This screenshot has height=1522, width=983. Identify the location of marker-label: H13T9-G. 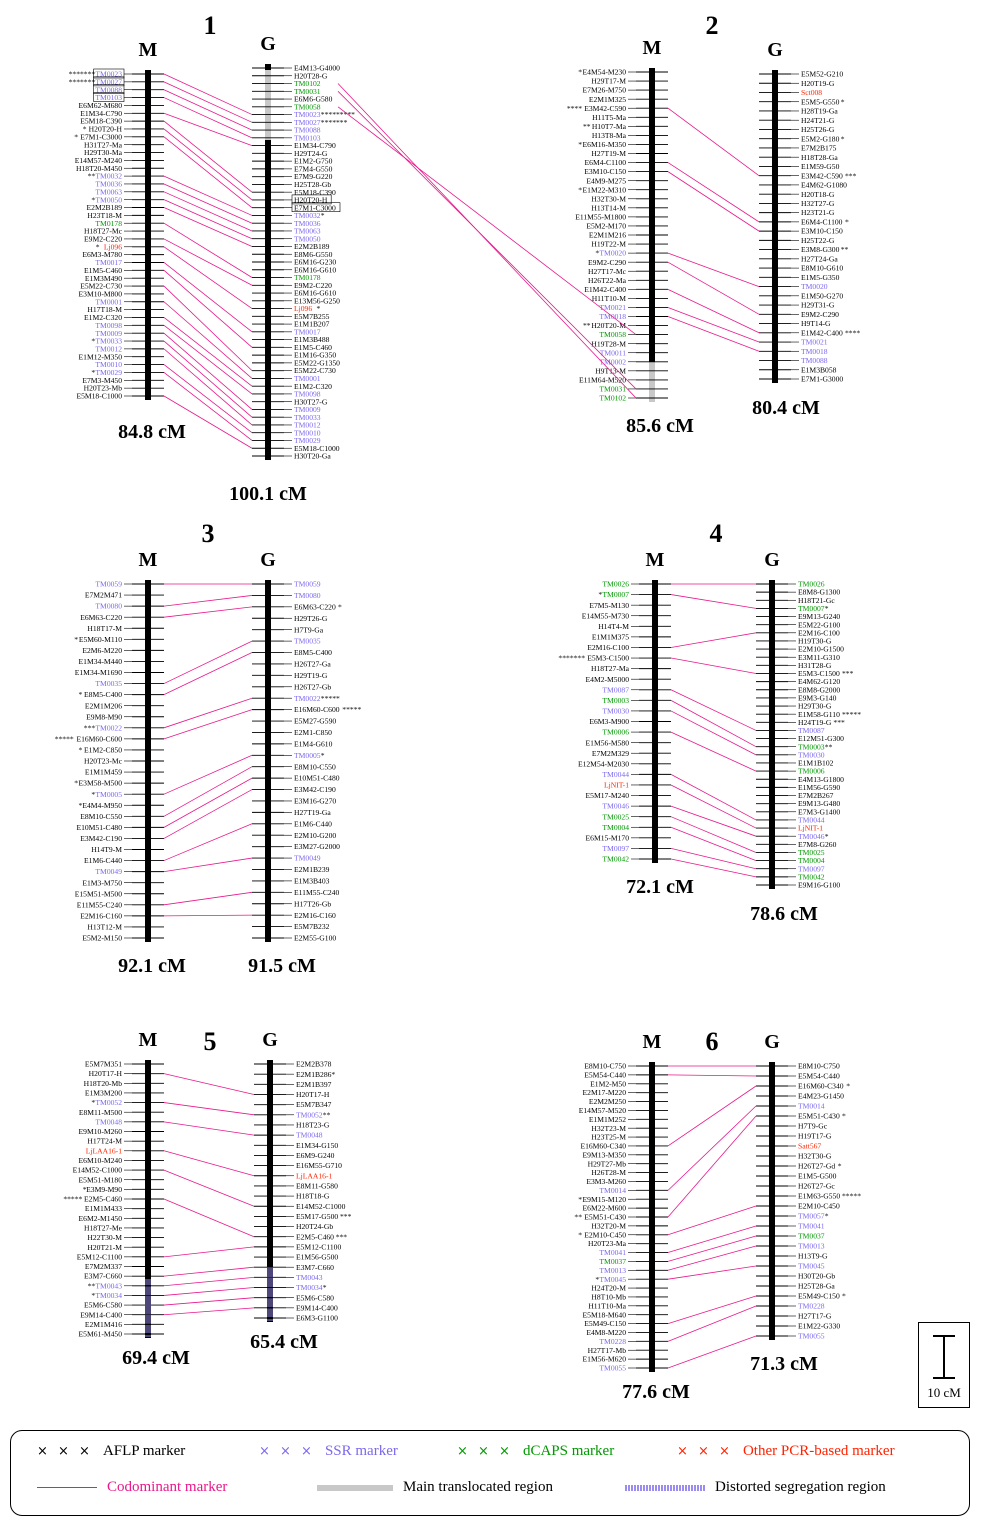
(813, 1256).